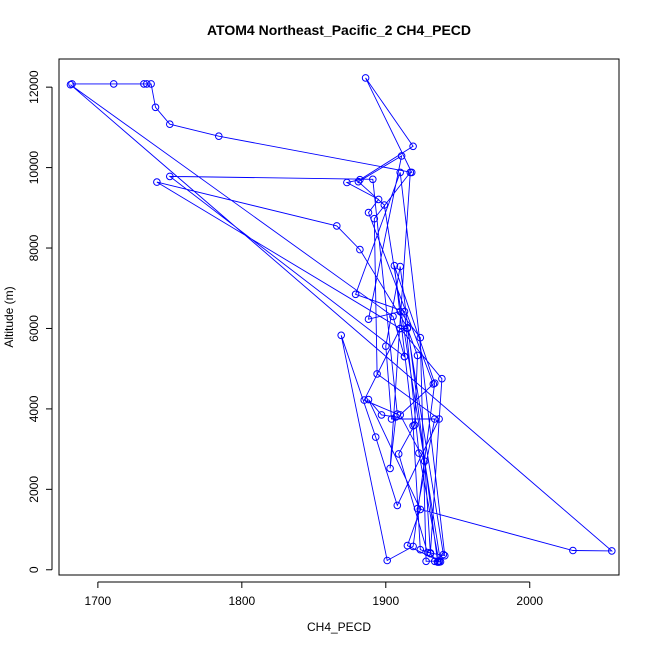  I want to click on y-tick-label: 6000, so click(34, 328).